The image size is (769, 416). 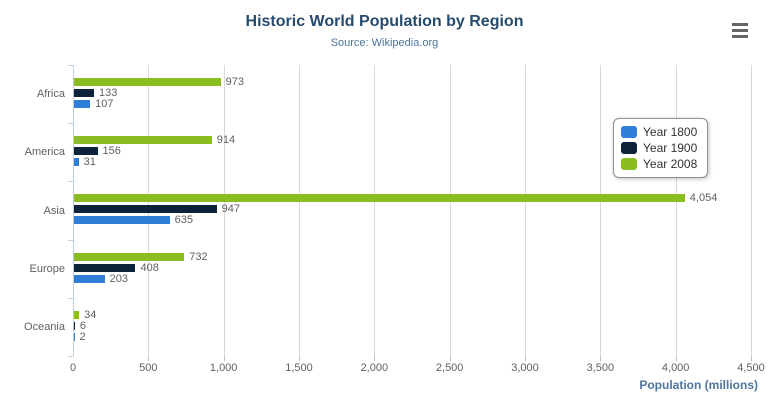 I want to click on legend-item-year-1900: Year 1900, so click(x=659, y=148).